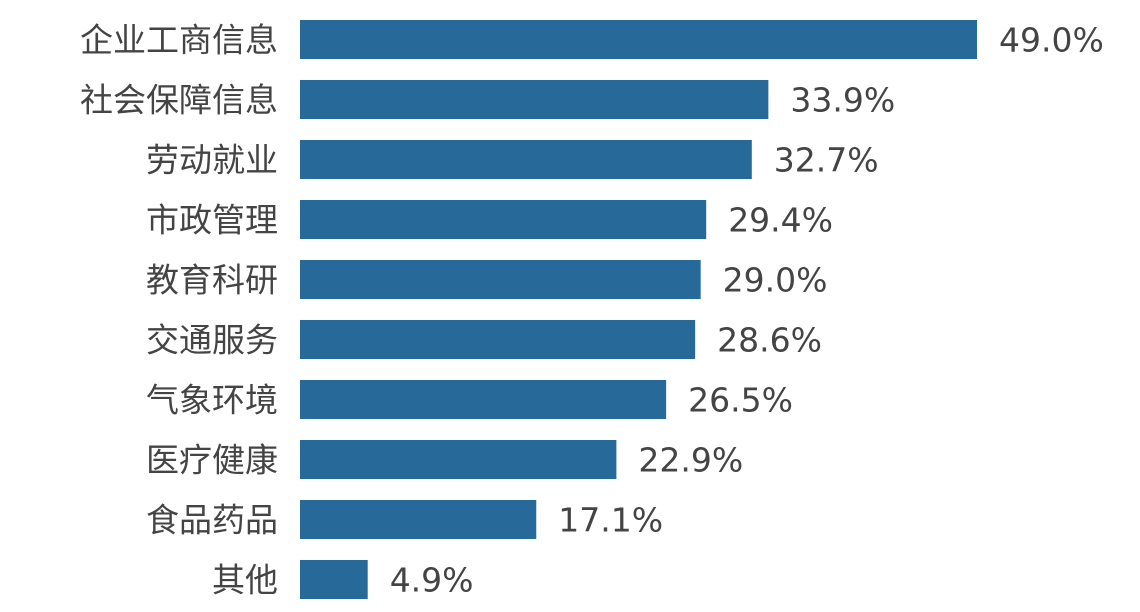 Image resolution: width=1140 pixels, height=612 pixels. I want to click on value-label: 29.0%, so click(775, 280).